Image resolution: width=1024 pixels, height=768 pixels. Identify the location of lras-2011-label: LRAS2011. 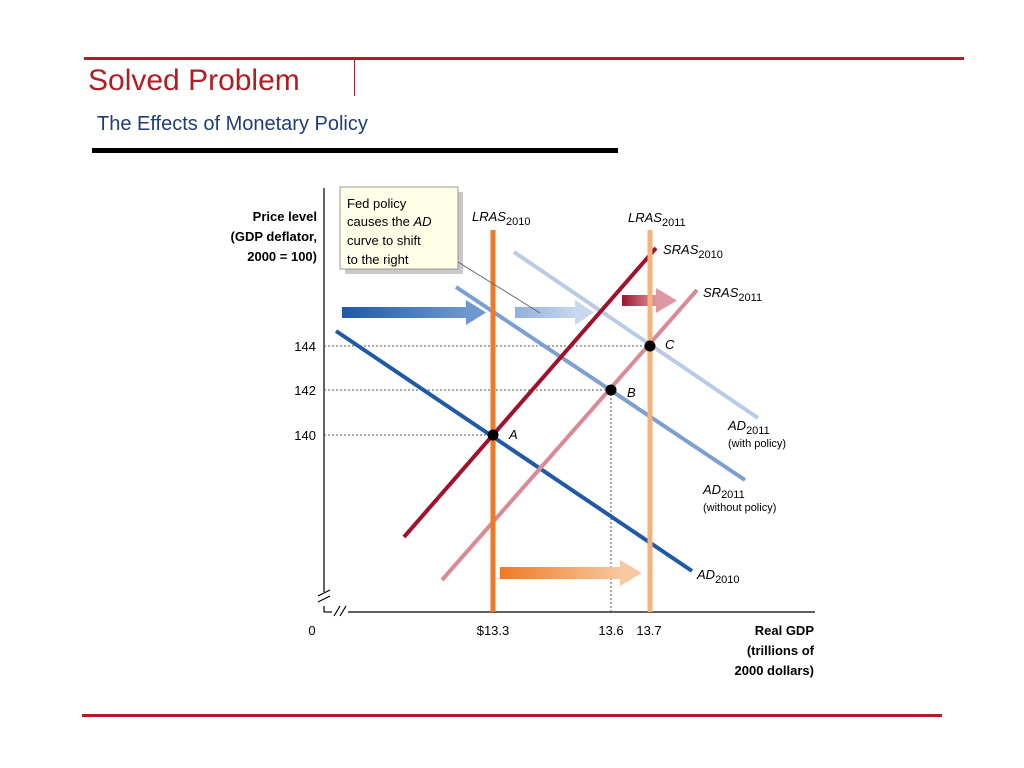
(657, 219).